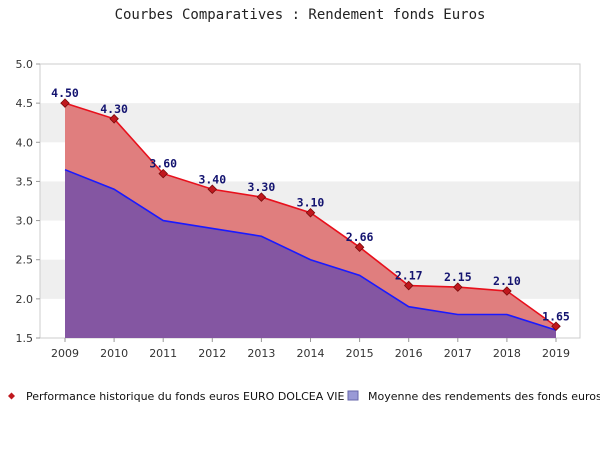  Describe the element at coordinates (409, 276) in the screenshot. I see `data-label: 2.17` at that location.